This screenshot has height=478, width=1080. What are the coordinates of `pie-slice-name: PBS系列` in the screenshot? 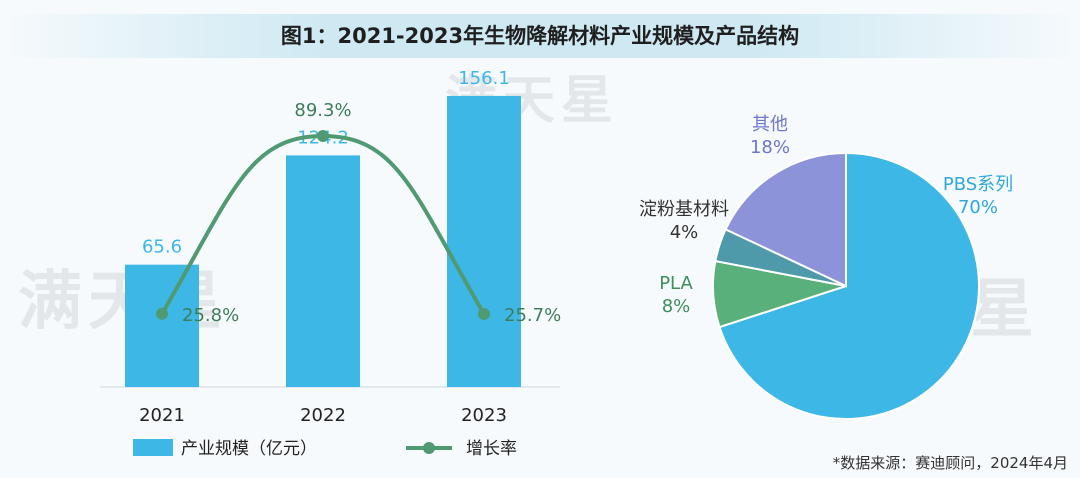 It's located at (978, 184).